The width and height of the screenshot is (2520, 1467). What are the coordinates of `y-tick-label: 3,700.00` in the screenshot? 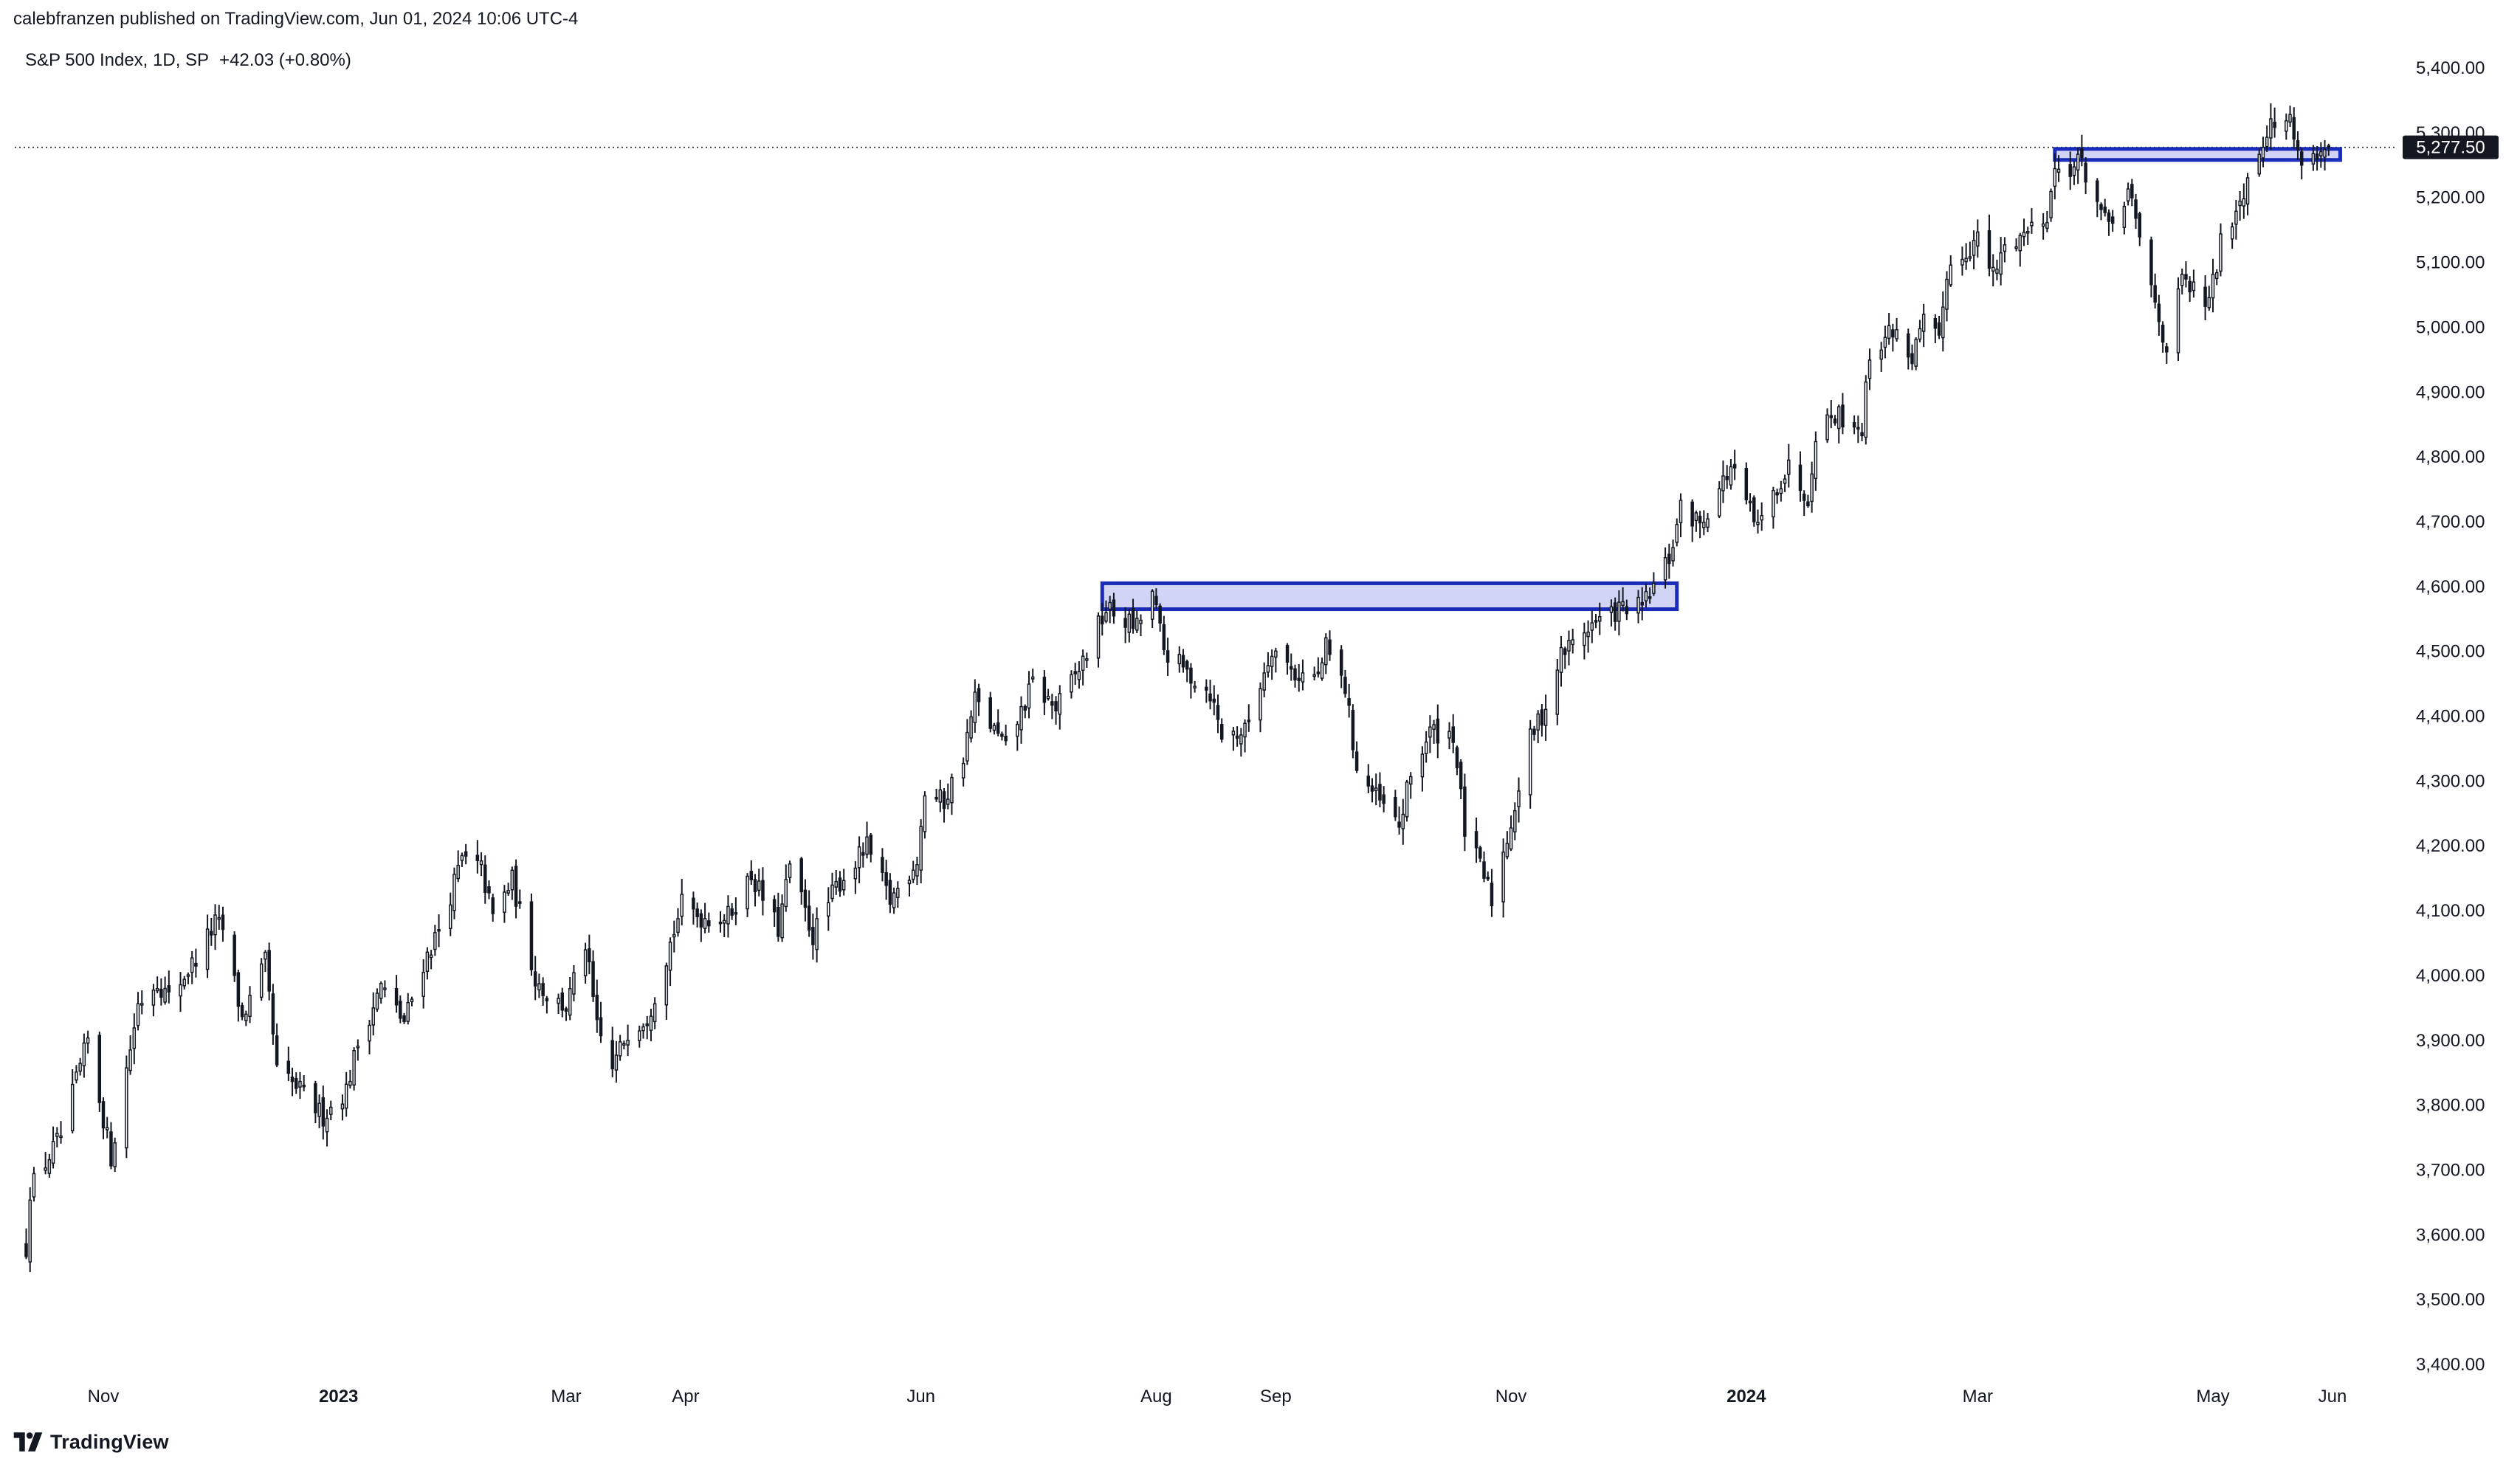 It's located at (2450, 1170).